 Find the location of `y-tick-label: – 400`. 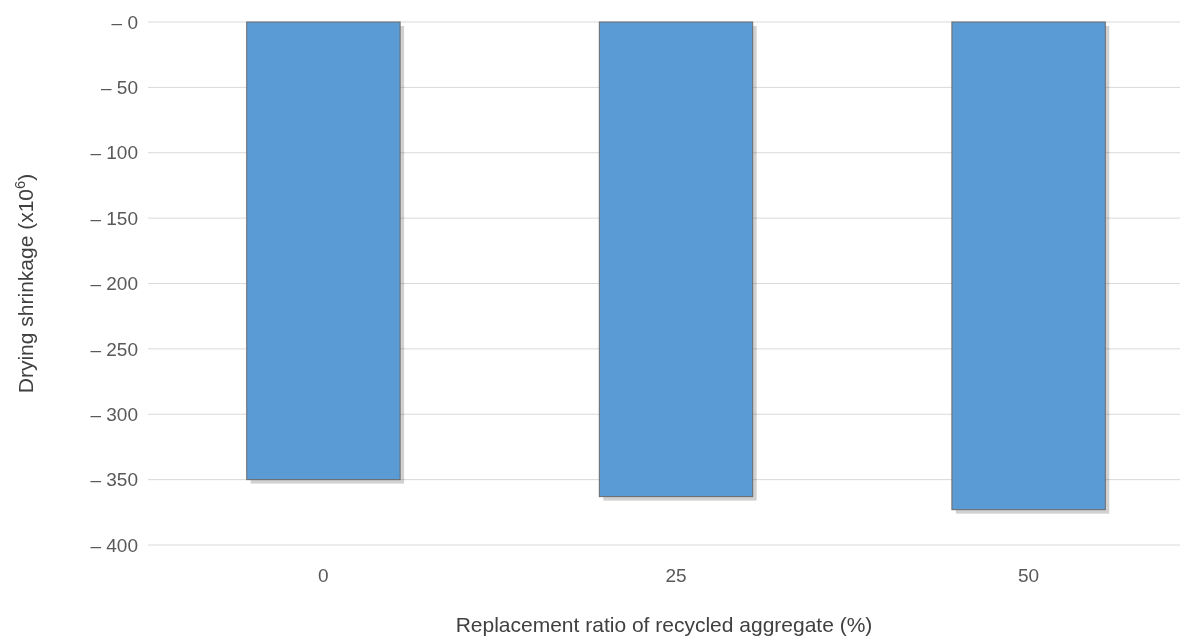

y-tick-label: – 400 is located at coordinates (114, 545).